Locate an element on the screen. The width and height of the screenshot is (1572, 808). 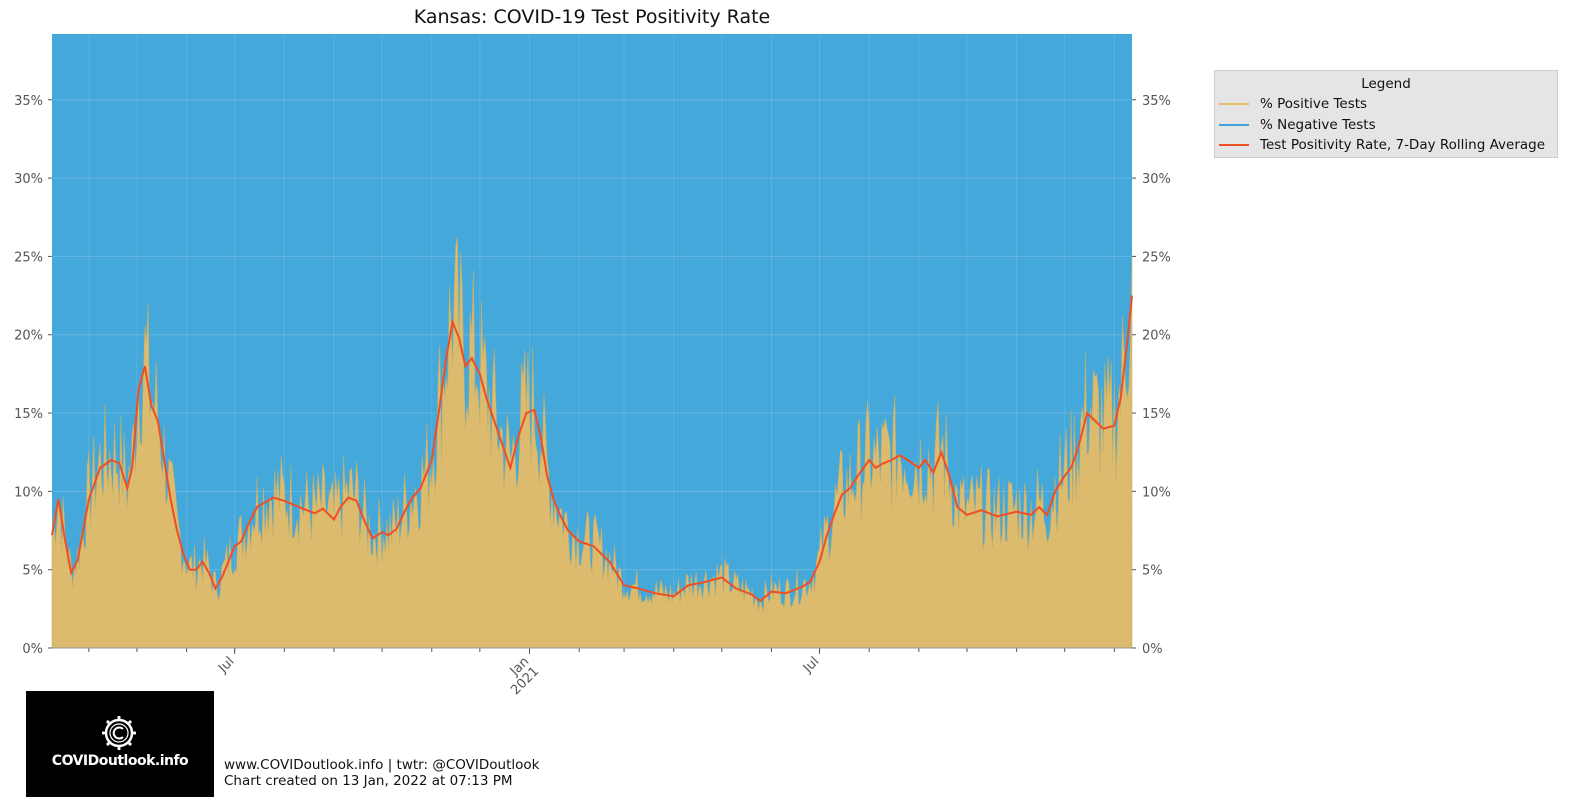
y-tick-label-right: 5% is located at coordinates (1152, 571).